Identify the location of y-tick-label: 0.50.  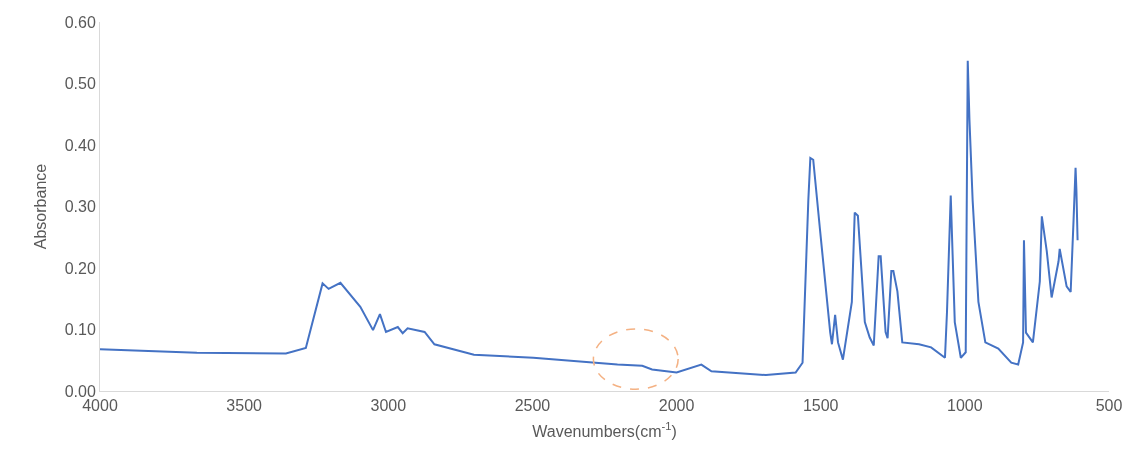
(80, 84).